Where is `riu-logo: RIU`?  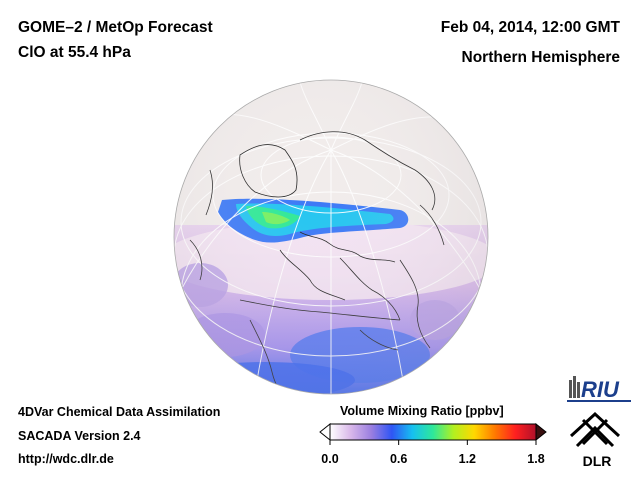
riu-logo: RIU is located at coordinates (599, 389).